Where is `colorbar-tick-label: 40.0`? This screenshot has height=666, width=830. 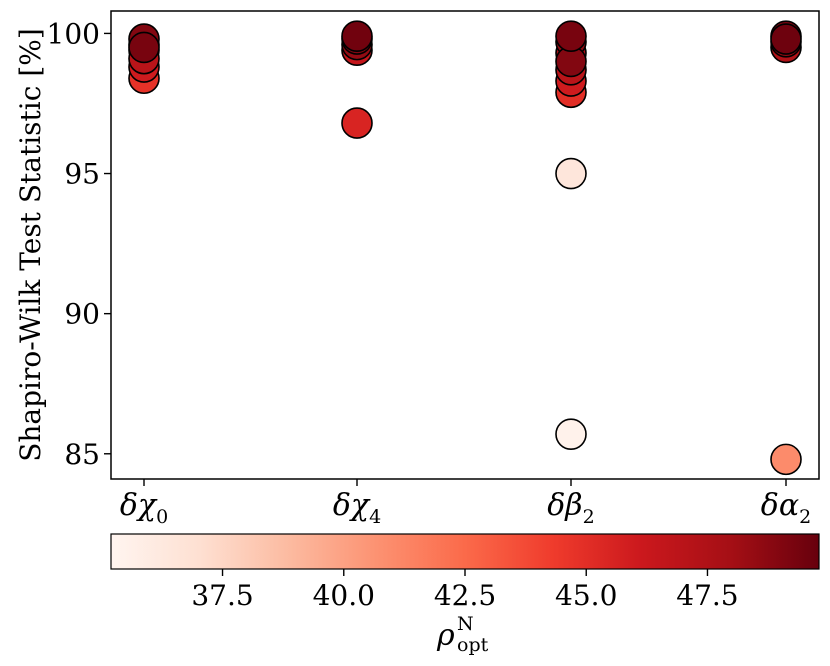
colorbar-tick-label: 40.0 is located at coordinates (344, 595).